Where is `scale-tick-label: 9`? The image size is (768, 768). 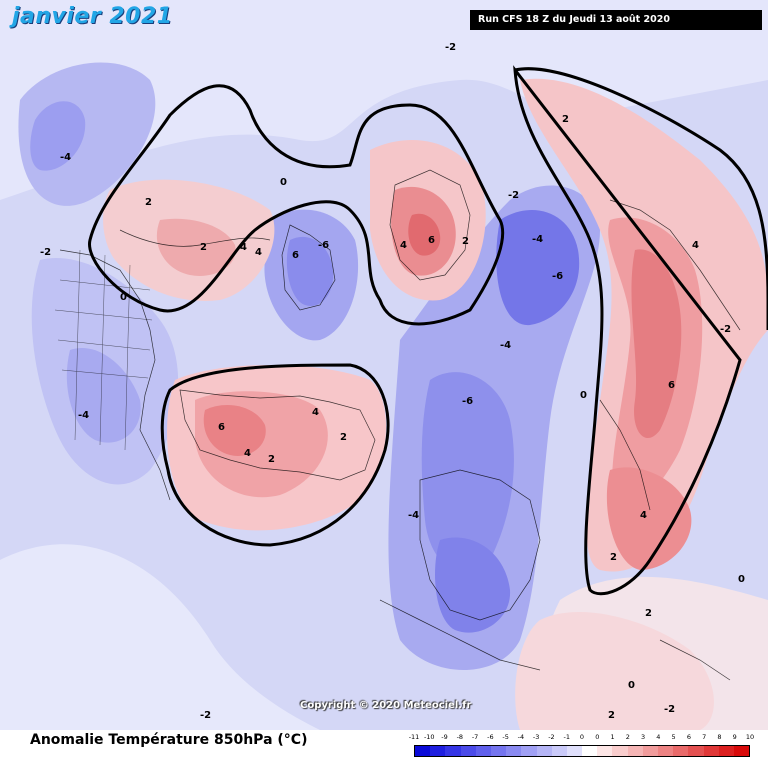 scale-tick-label: 9 is located at coordinates (734, 737).